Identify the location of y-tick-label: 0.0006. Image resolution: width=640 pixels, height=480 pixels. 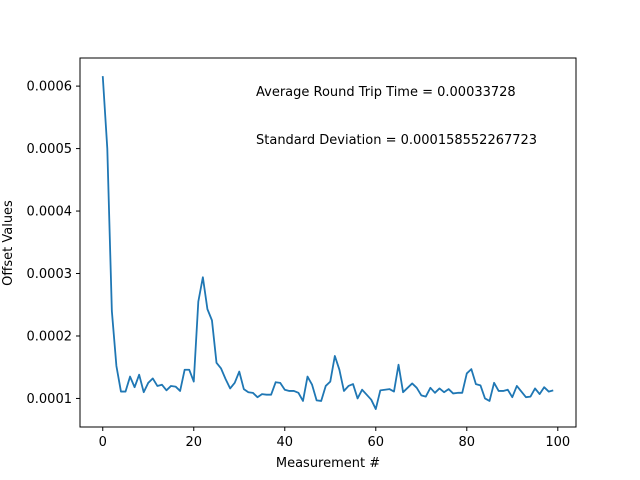
(50, 87).